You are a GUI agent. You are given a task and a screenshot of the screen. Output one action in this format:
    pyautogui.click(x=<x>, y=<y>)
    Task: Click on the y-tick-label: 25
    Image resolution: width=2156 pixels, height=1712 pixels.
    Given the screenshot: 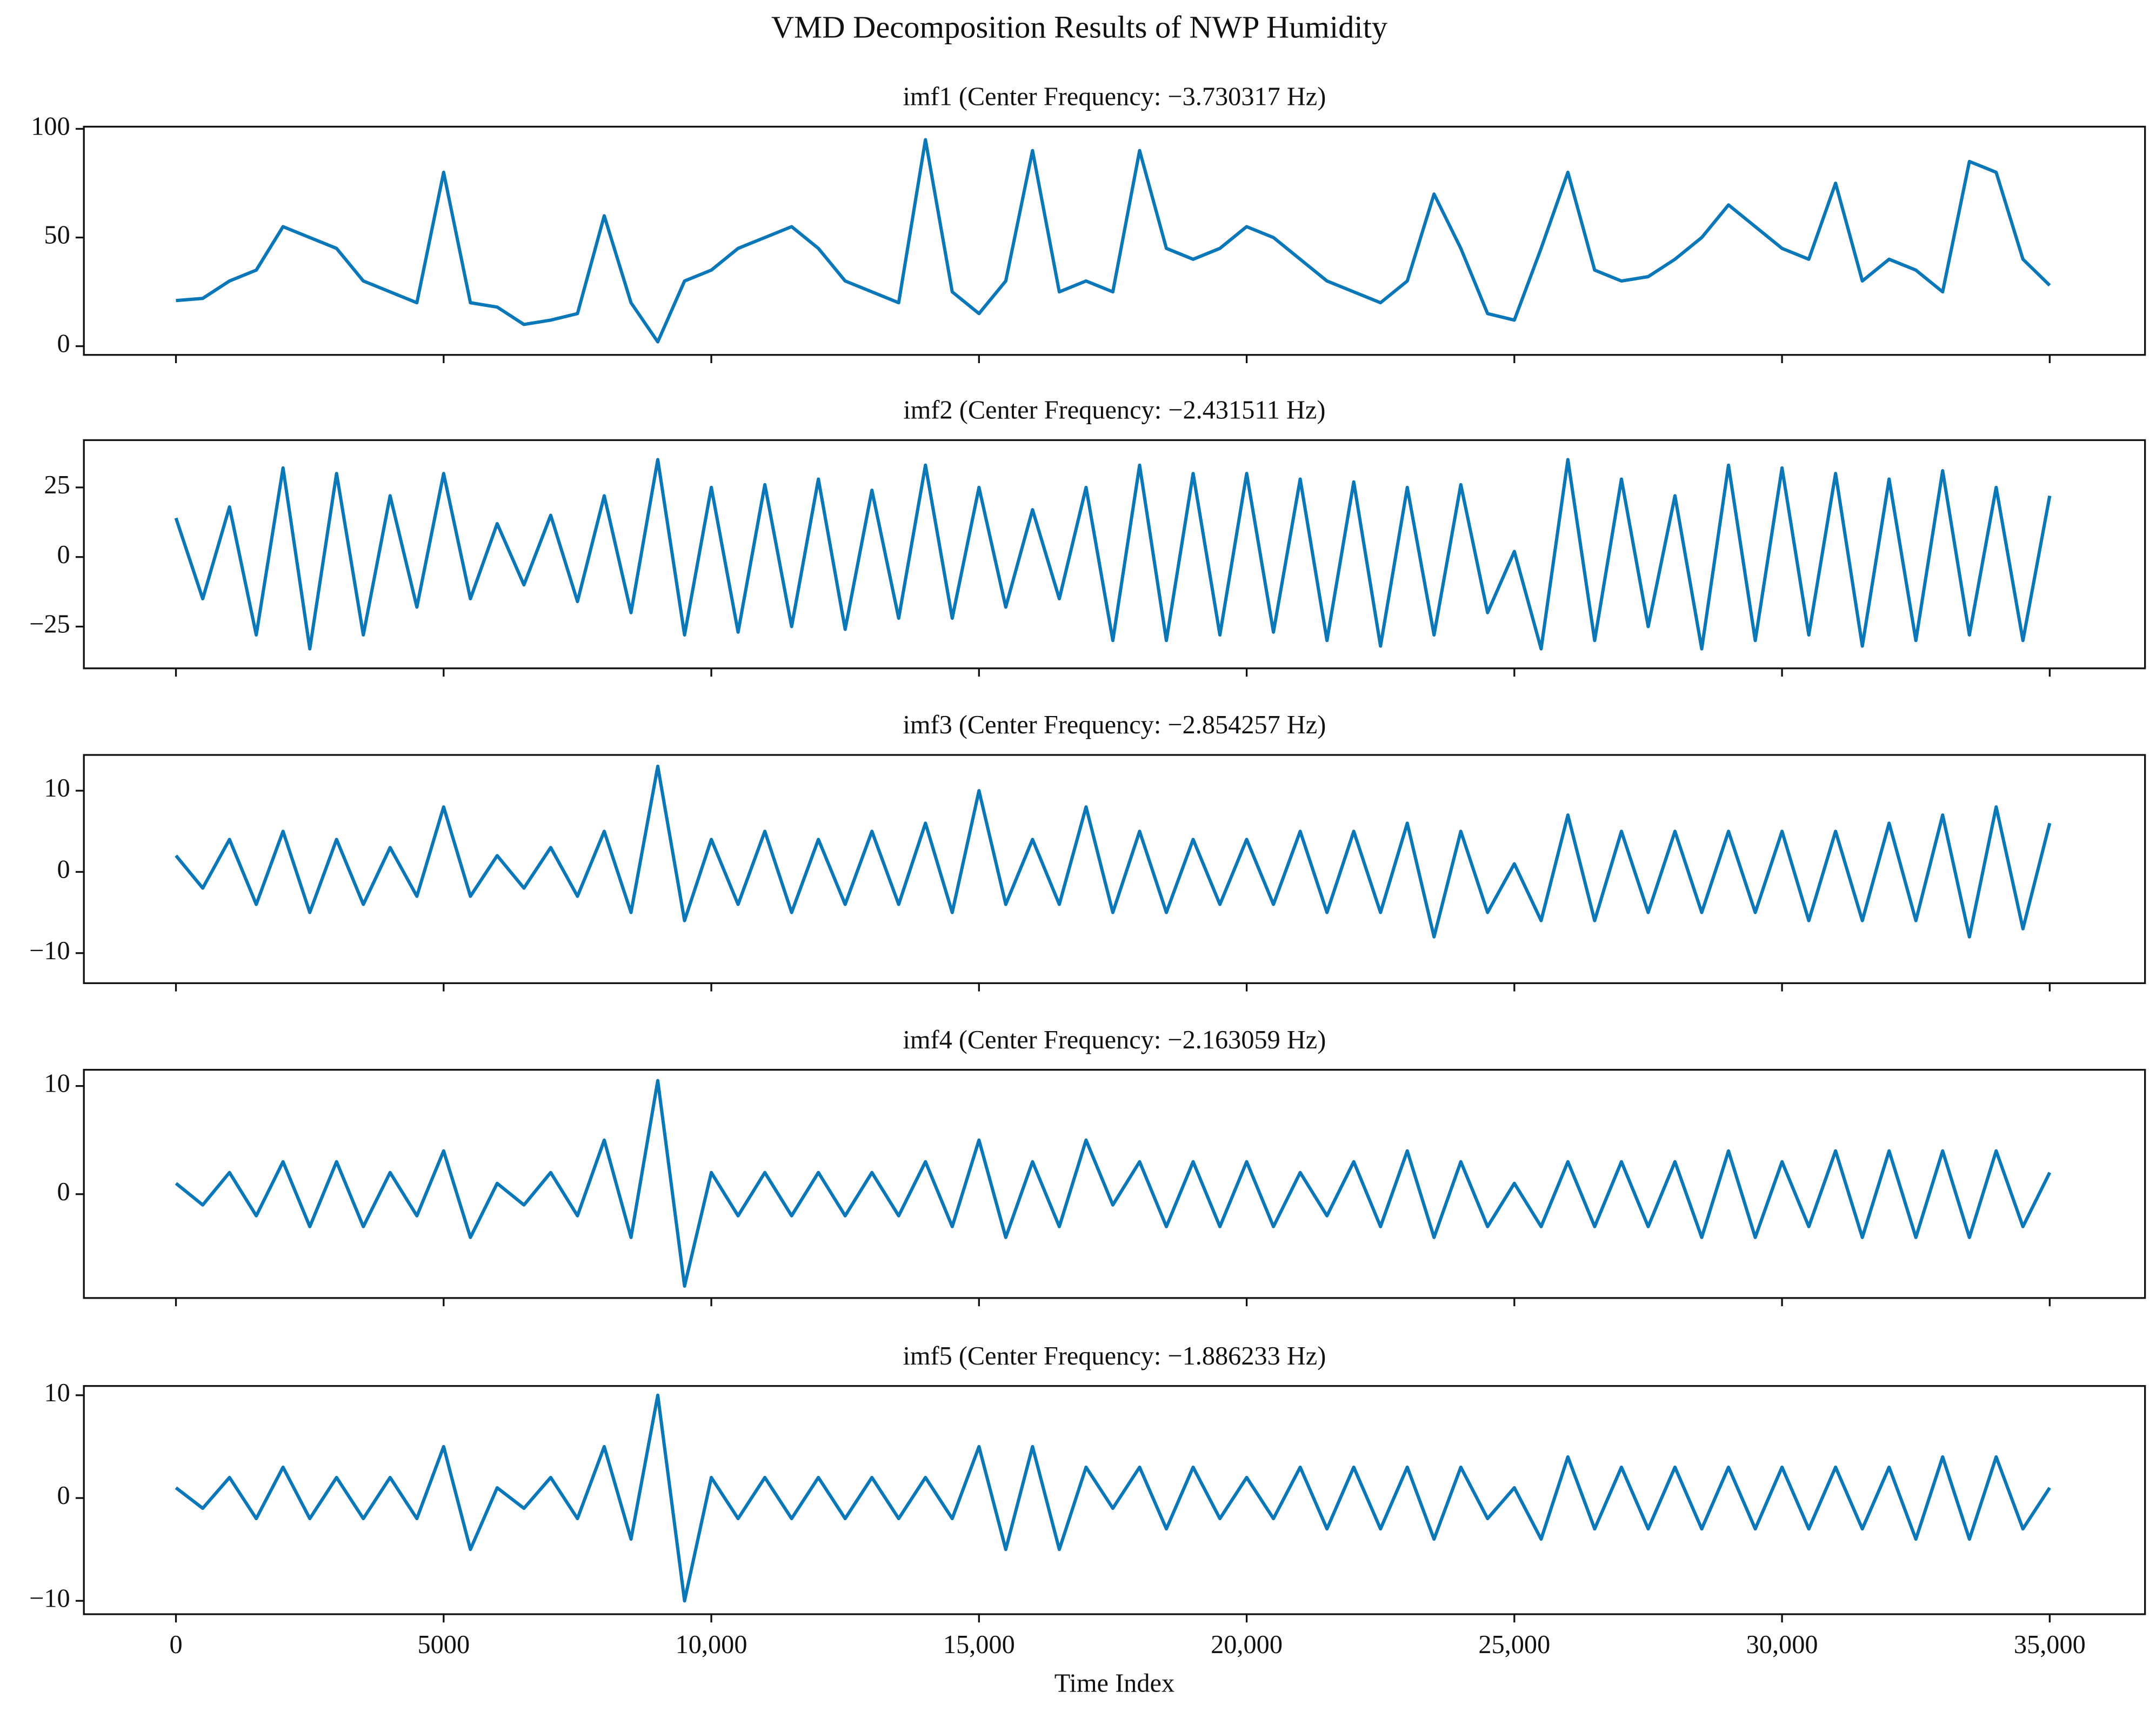 What is the action you would take?
    pyautogui.click(x=57, y=485)
    